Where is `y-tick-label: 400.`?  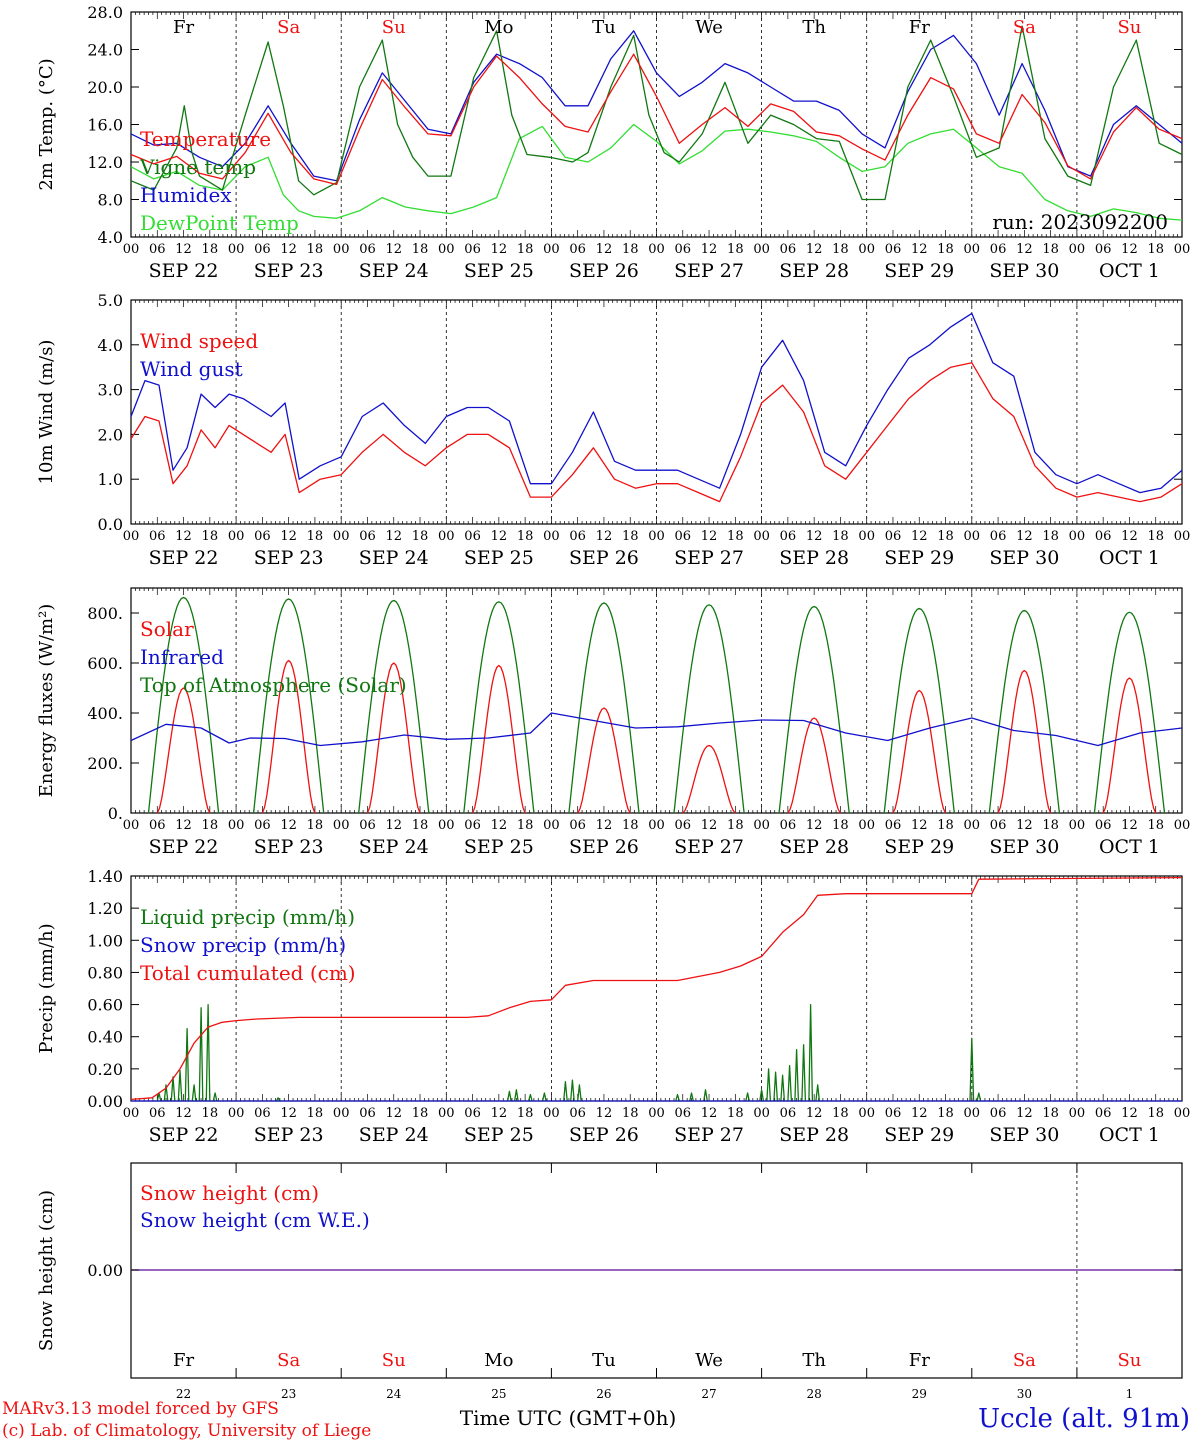
y-tick-label: 400. is located at coordinates (105, 713).